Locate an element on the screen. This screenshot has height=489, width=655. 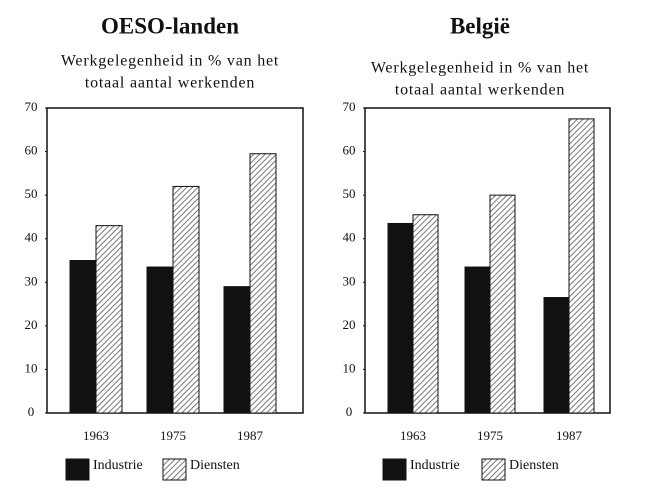
chart-title: OESO-landen is located at coordinates (170, 25).